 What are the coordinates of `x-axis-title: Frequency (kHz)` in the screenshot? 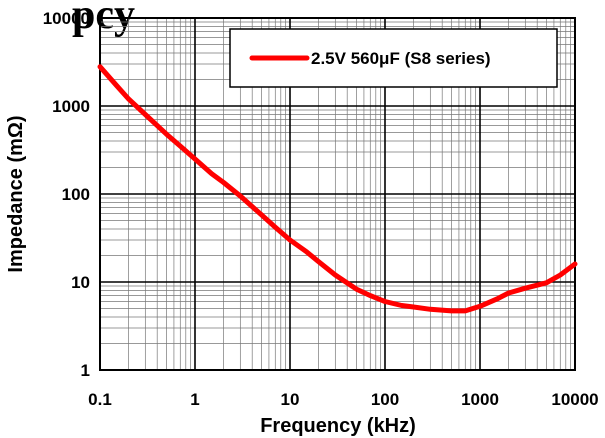 It's located at (338, 426).